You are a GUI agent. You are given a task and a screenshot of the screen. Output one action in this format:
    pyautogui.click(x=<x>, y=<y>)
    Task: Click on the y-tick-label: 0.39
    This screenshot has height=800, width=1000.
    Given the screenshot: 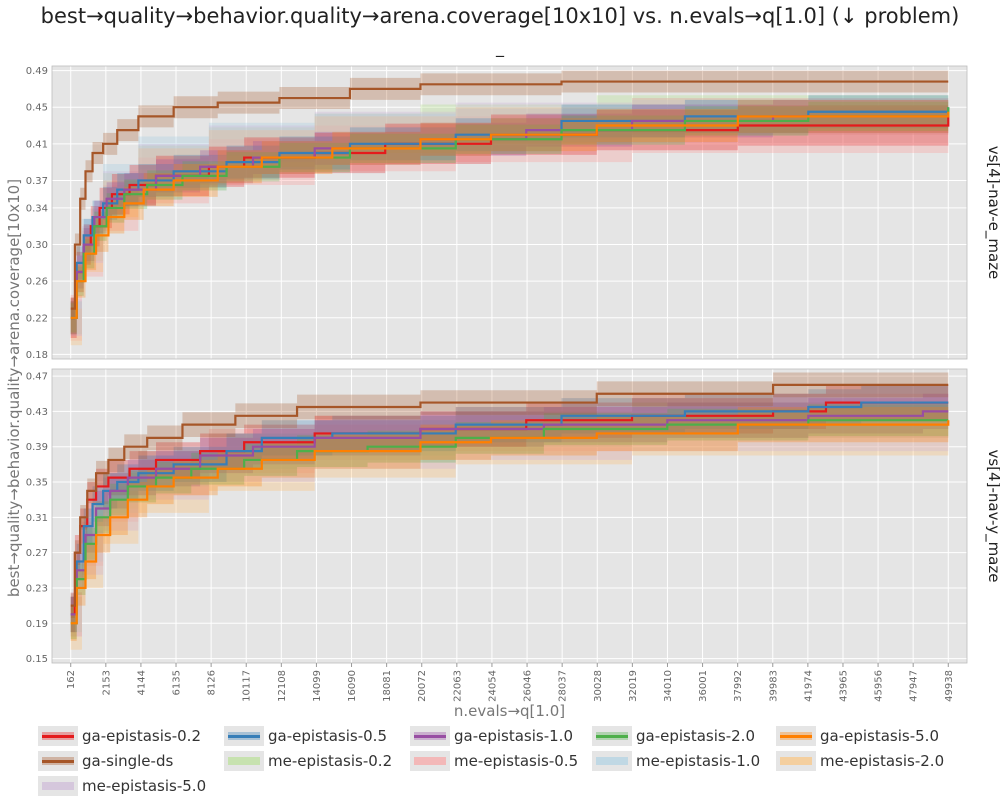 What is the action you would take?
    pyautogui.click(x=37, y=447)
    